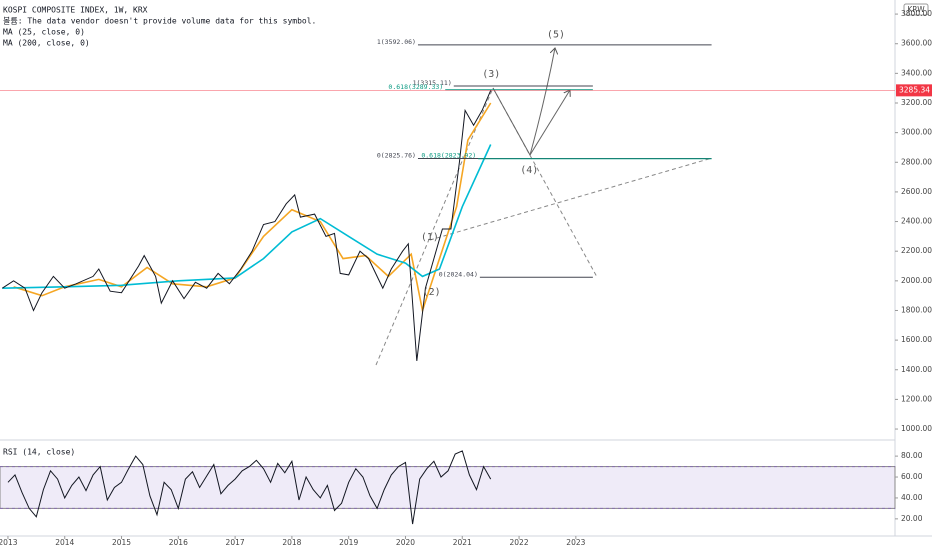 Image resolution: width=932 pixels, height=550 pixels. Describe the element at coordinates (916, 161) in the screenshot. I see `y-tick-label: 2800.00` at that location.